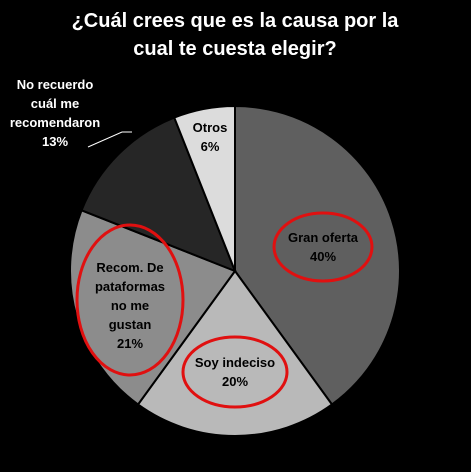  I want to click on chart-title-line-2: cual te cuesta elegir?, so click(234, 49).